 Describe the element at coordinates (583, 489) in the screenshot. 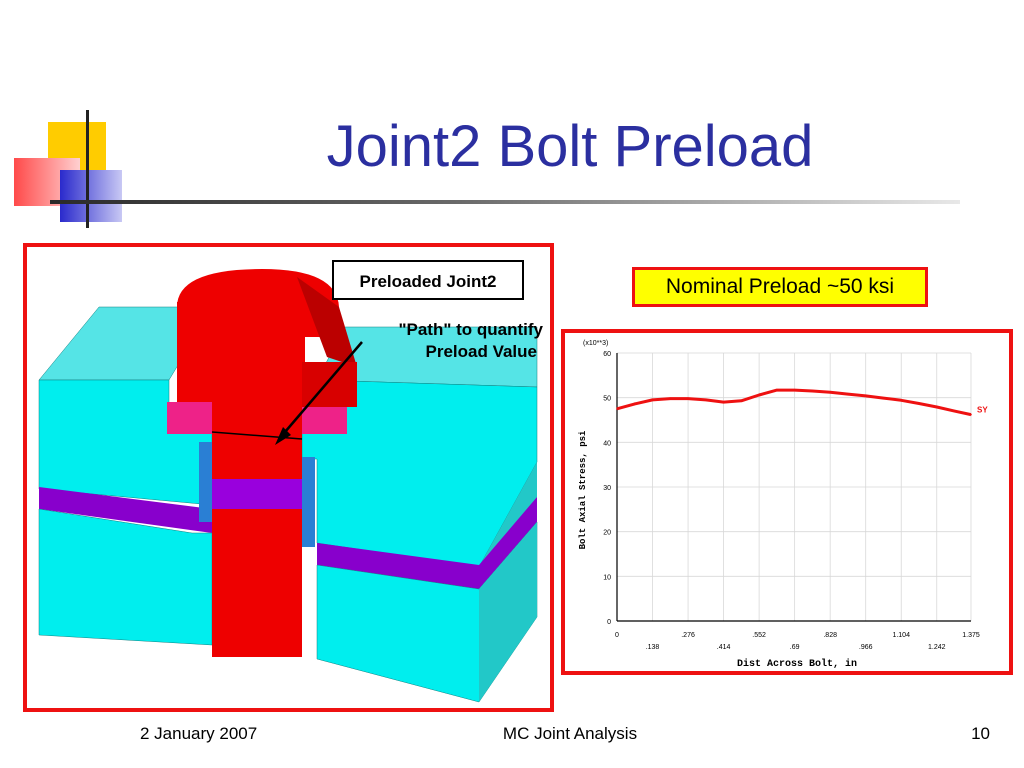

I see `y-axis-label: Bolt Axial Stress, psi` at that location.